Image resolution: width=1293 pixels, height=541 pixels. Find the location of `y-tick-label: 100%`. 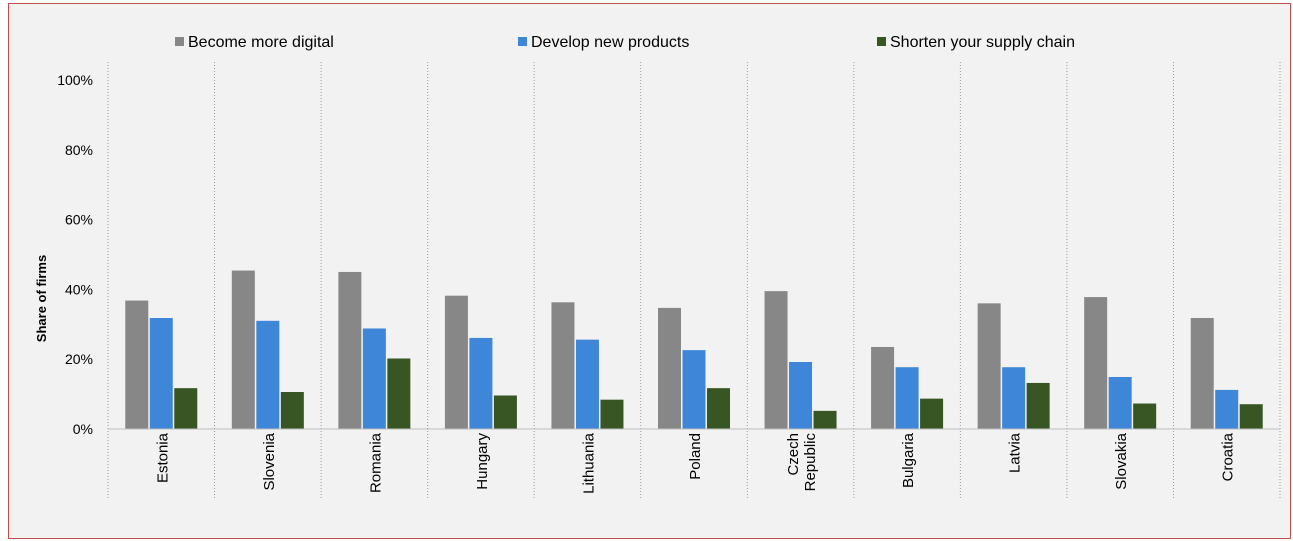

y-tick-label: 100% is located at coordinates (75, 80).